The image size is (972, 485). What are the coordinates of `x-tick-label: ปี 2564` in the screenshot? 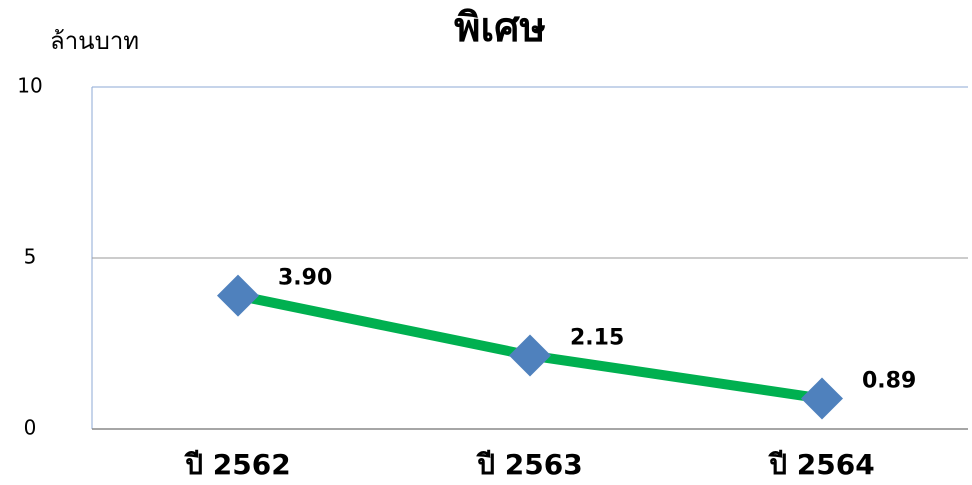 It's located at (820, 464).